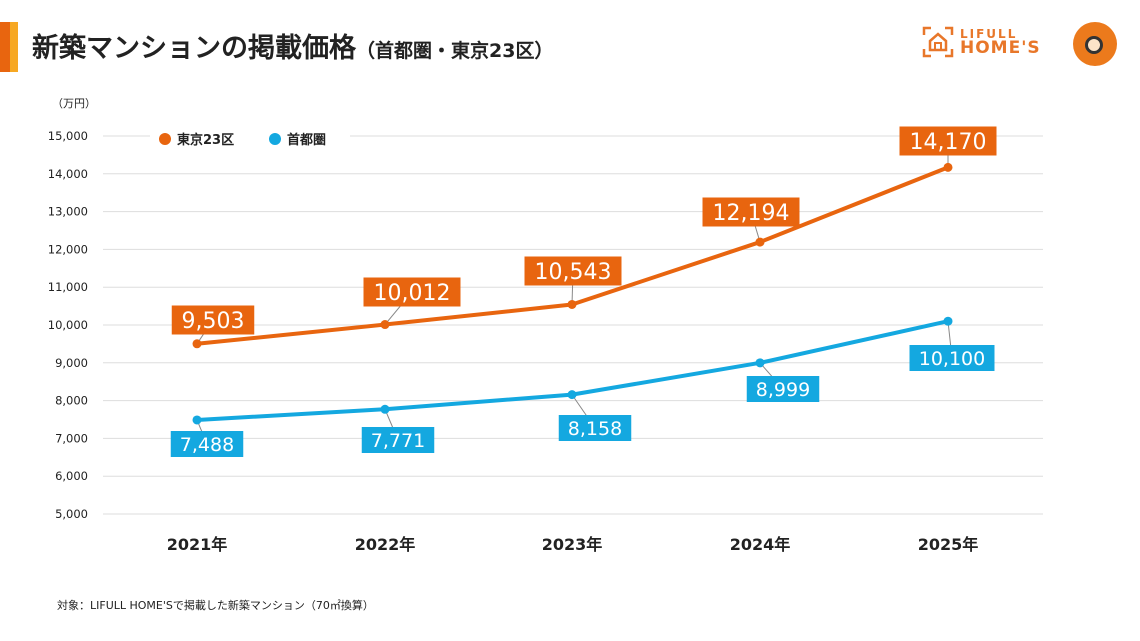 The width and height of the screenshot is (1140, 641). I want to click on x-tick-label: 2023年, so click(572, 544).